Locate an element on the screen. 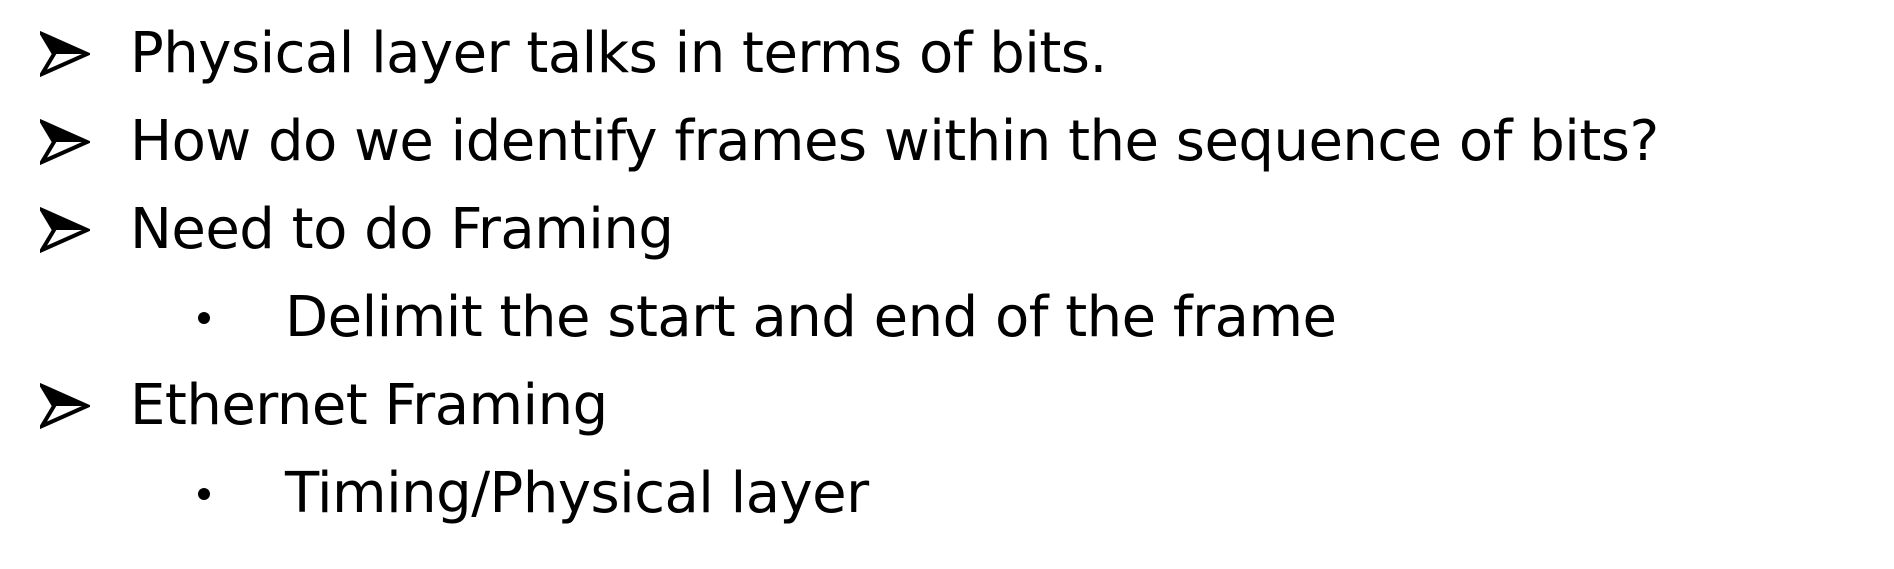 This screenshot has height=569, width=1894. bullet-text: Need to do Framing is located at coordinates (402, 229).